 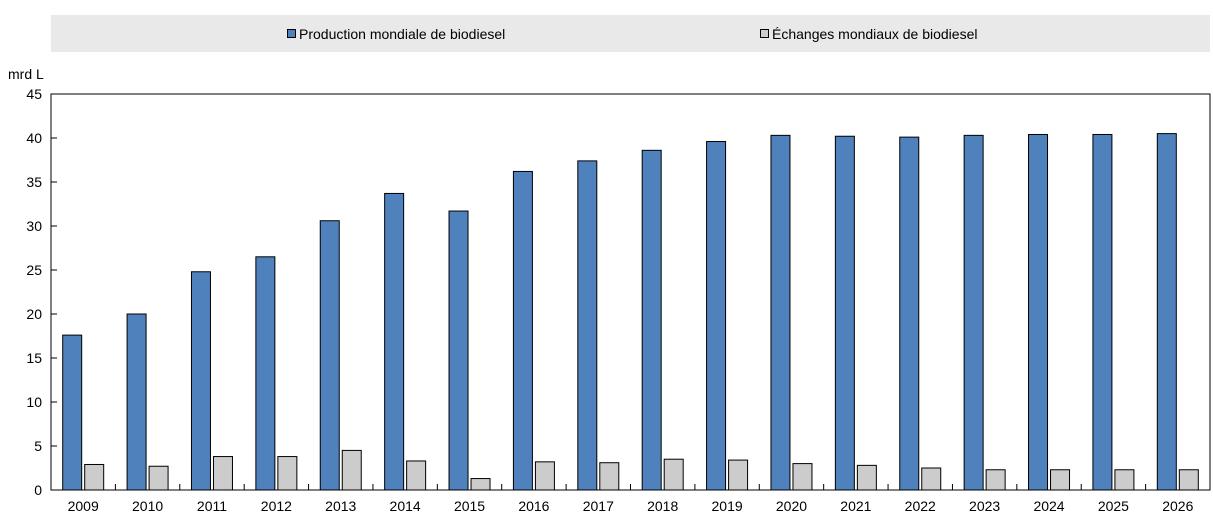 What do you see at coordinates (34, 402) in the screenshot?
I see `y-tick-label: 10` at bounding box center [34, 402].